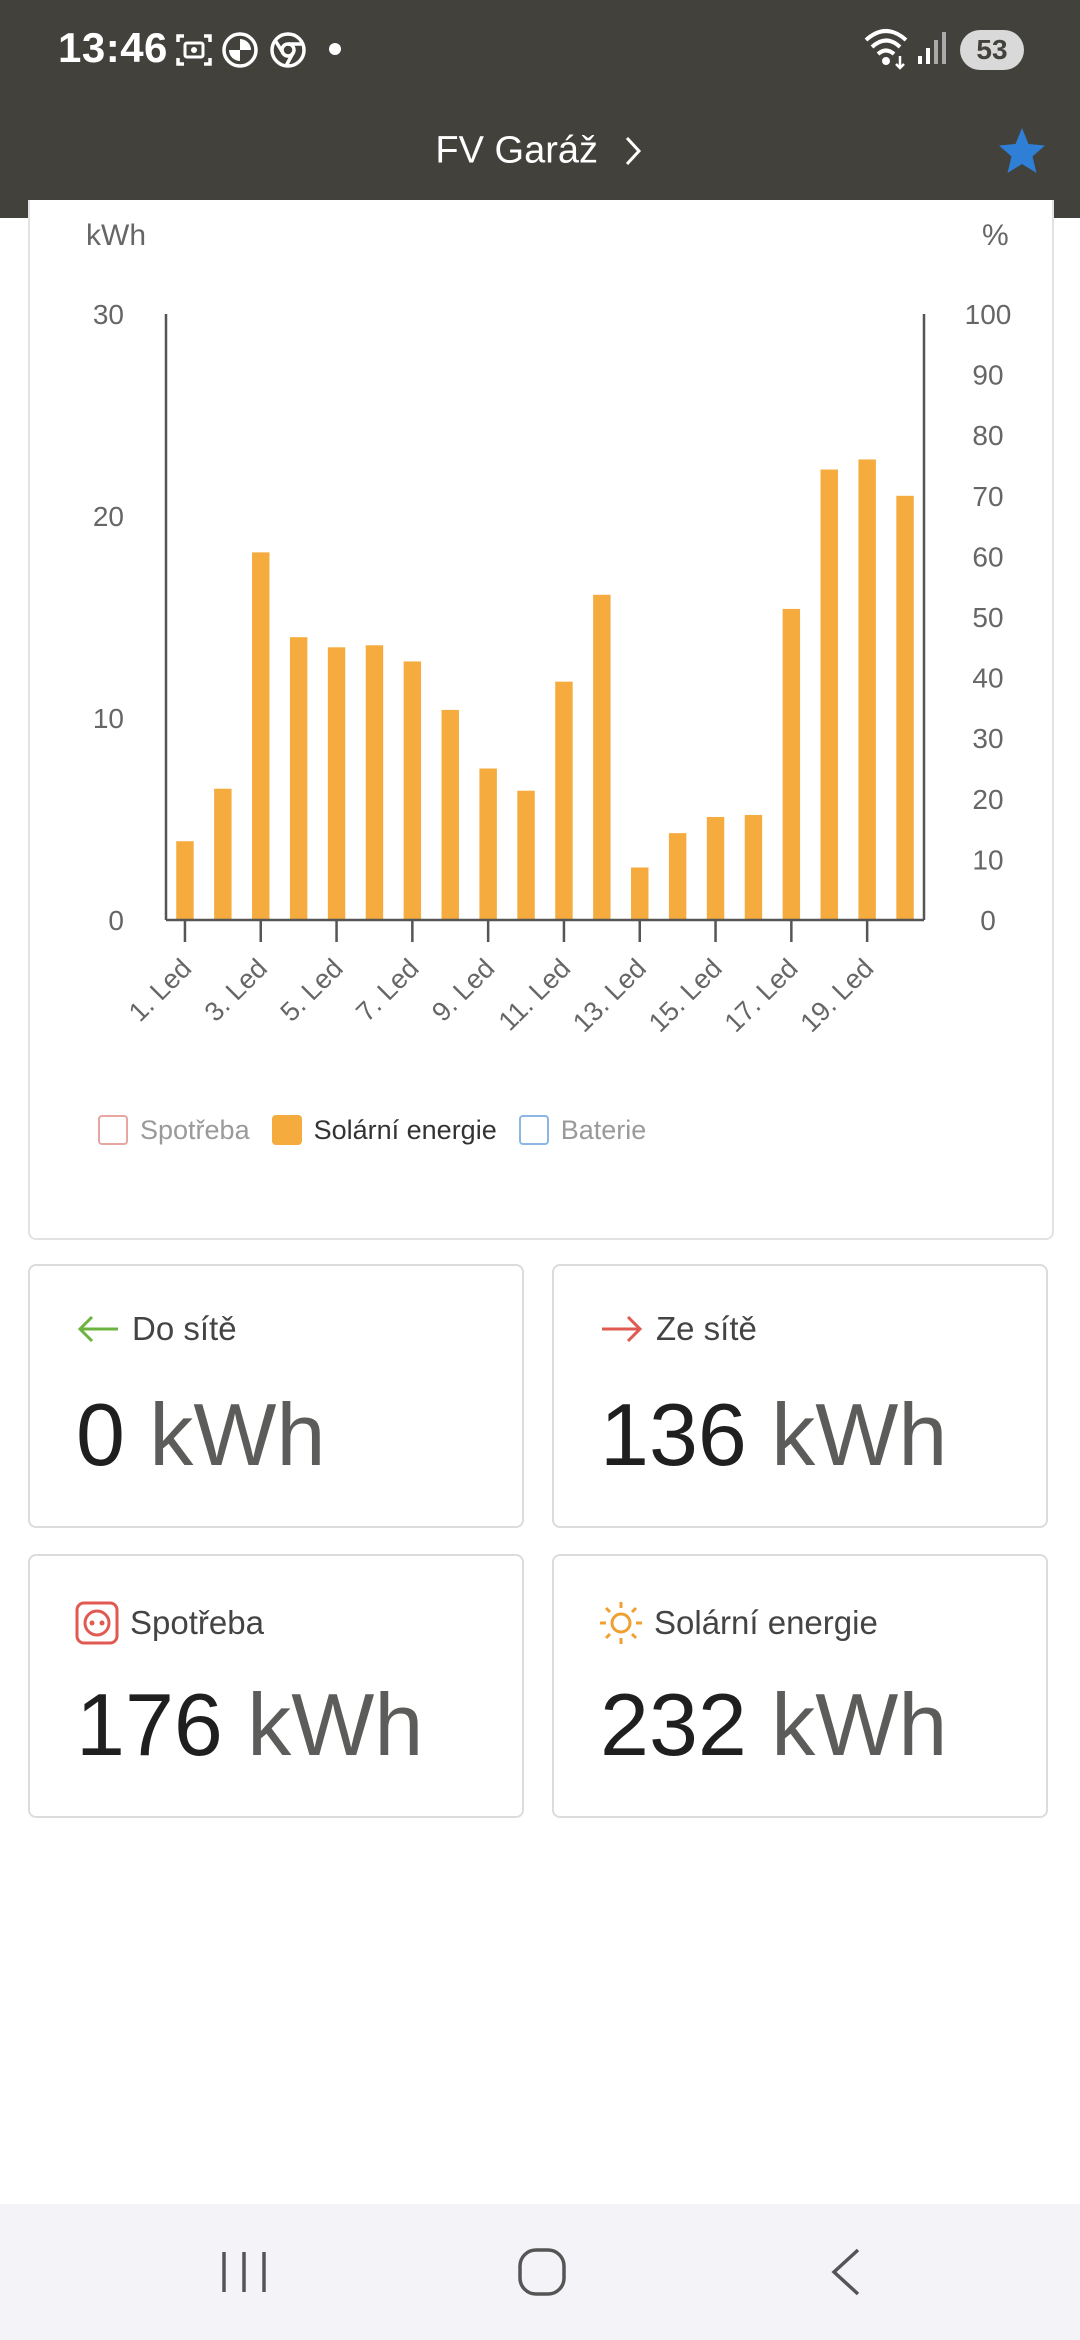  I want to click on x-tick-label: 7. Led, so click(387, 990).